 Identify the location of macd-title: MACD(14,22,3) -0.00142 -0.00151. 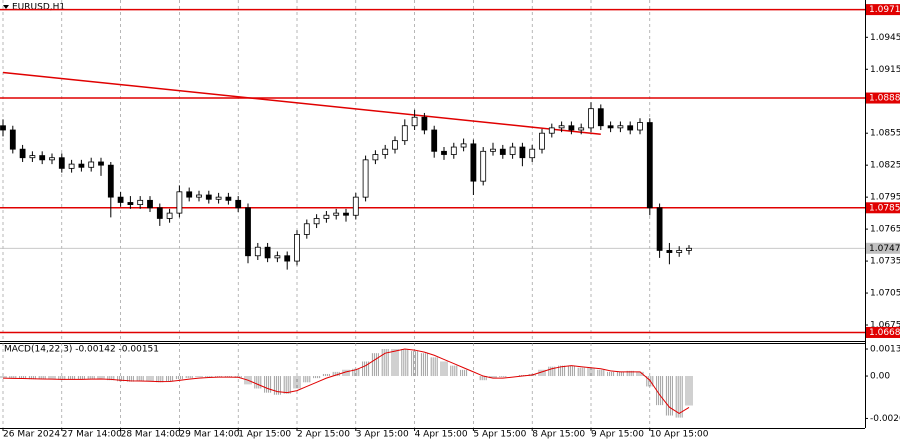
(81, 350).